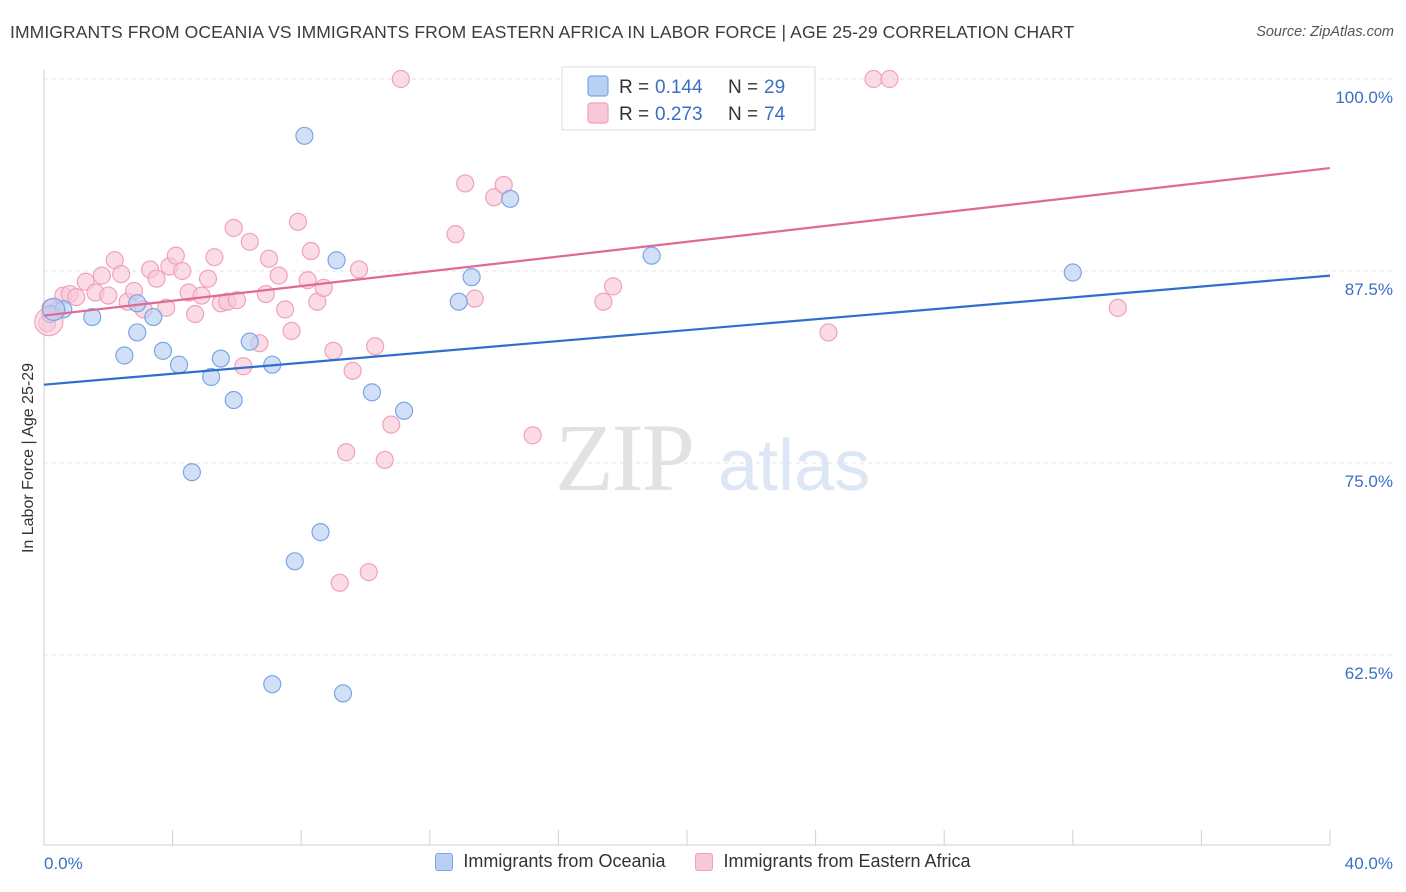 The height and width of the screenshot is (892, 1406). I want to click on x-max-label: 40.0%, so click(1369, 863).